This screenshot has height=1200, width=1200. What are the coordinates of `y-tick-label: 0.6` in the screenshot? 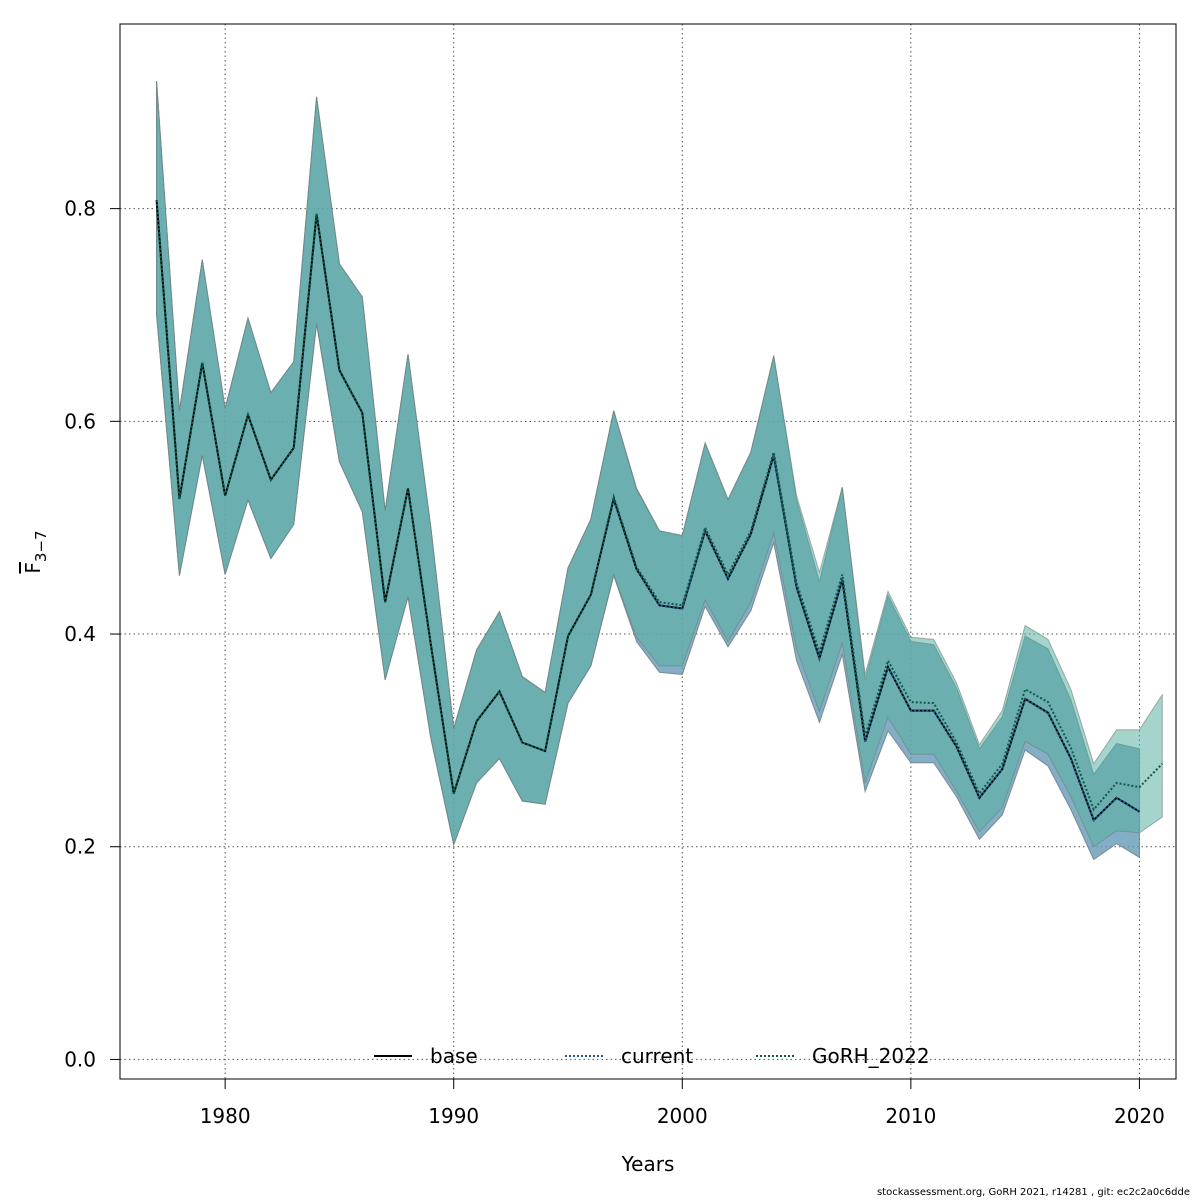 It's located at (80, 421).